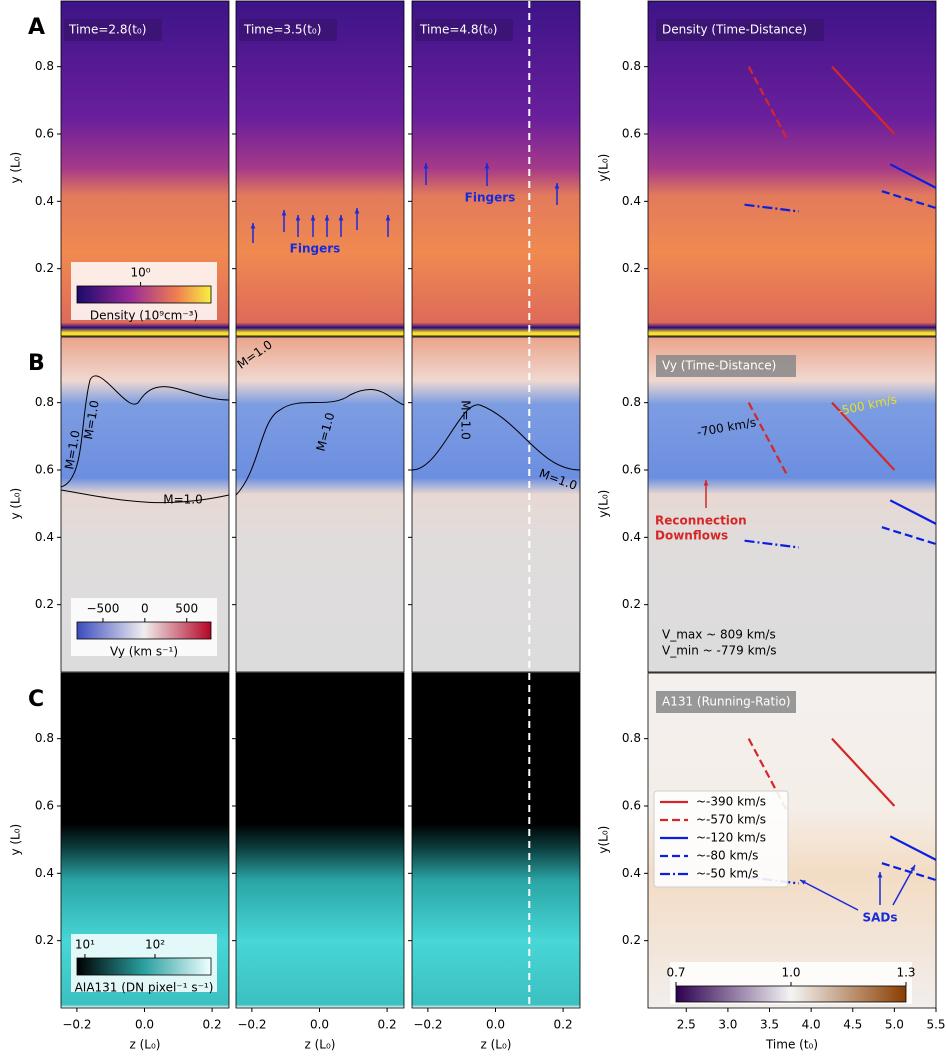 The width and height of the screenshot is (946, 1056). Describe the element at coordinates (686, 1025) in the screenshot. I see `x-tick-label: 2.5` at that location.